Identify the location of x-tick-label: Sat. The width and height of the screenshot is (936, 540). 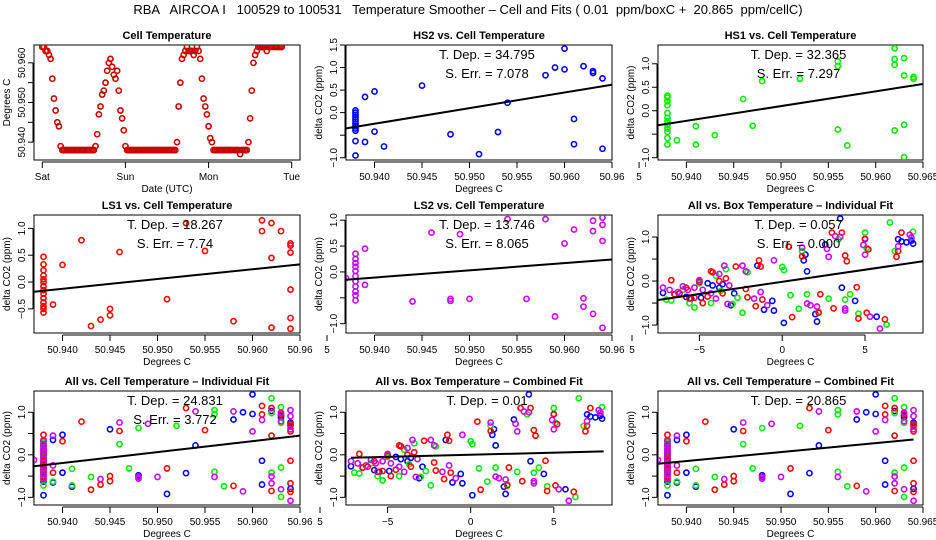
(42, 177).